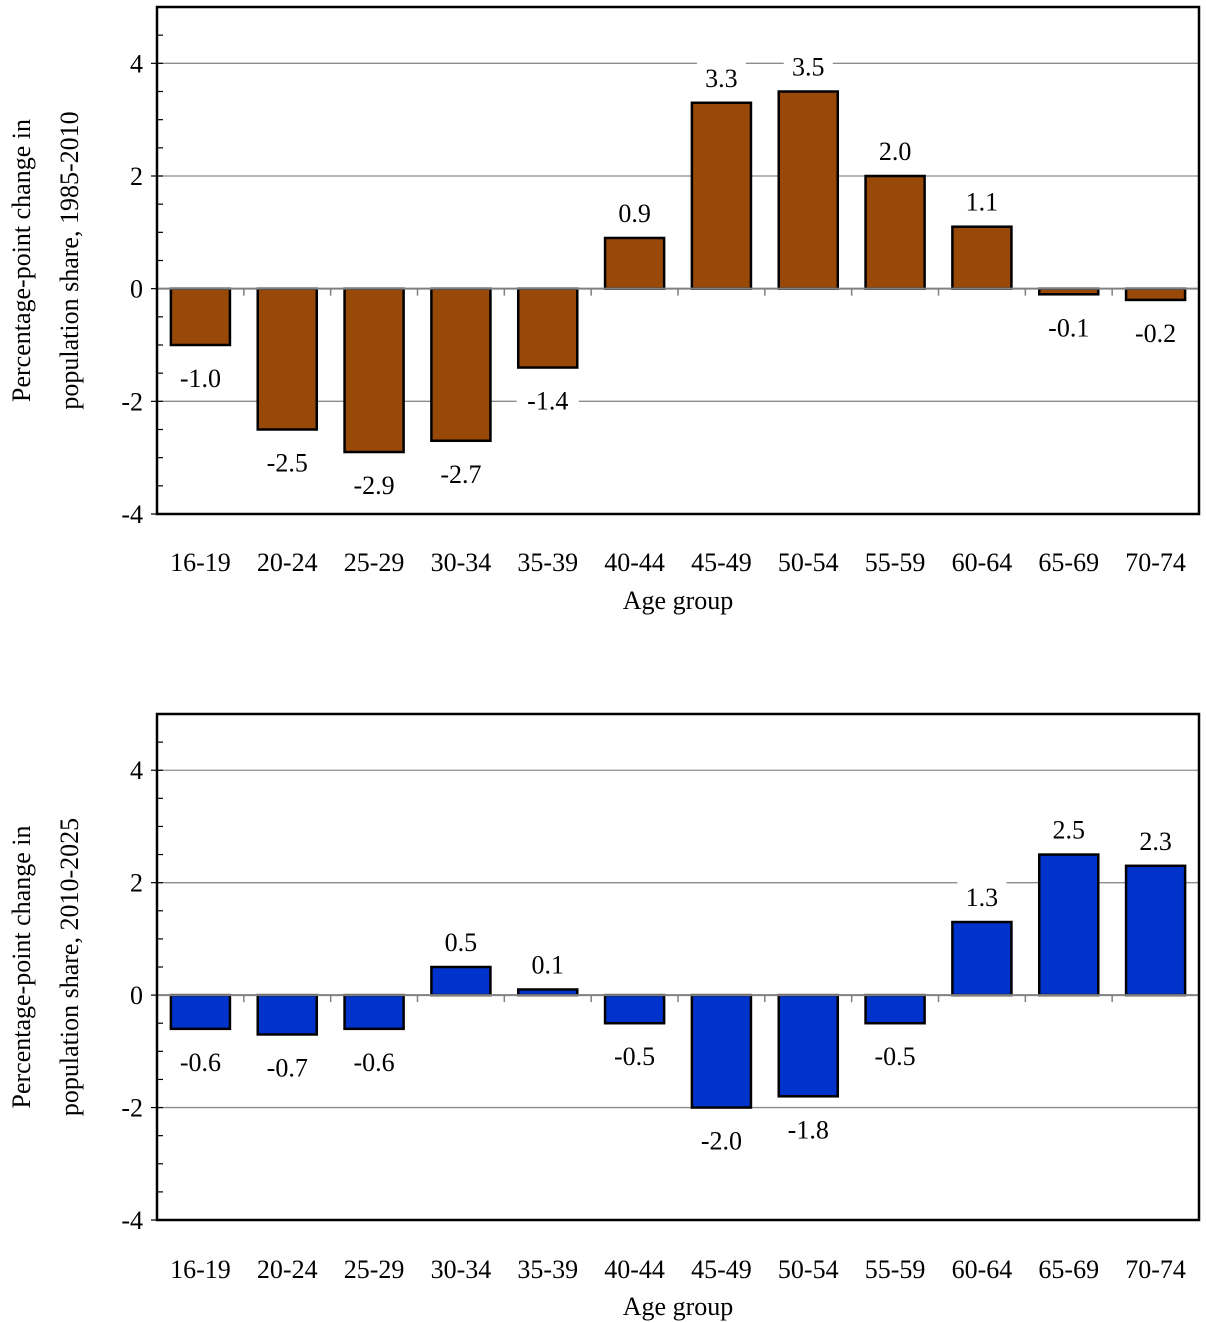 The image size is (1206, 1322). I want to click on data-label: 2.5, so click(1069, 830).